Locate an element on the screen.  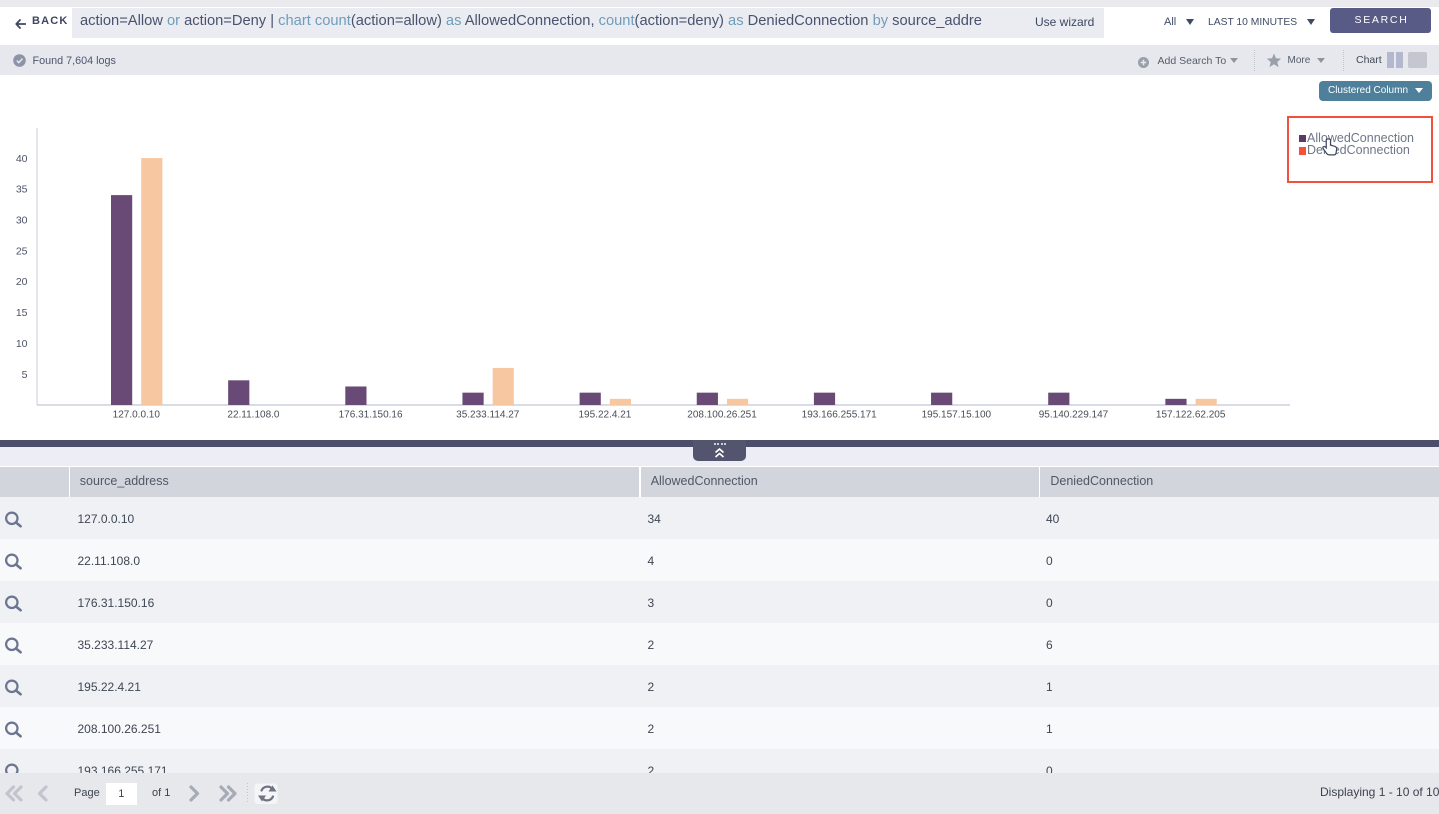
svg-text: 193.166.255.171 is located at coordinates (840, 415).